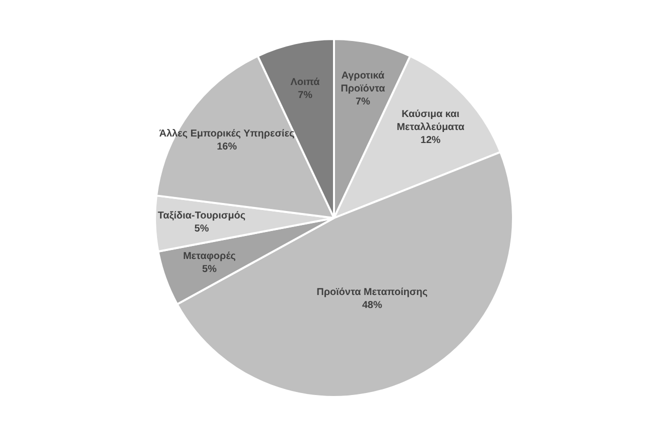  I want to click on slice-label: Προϊόντα Μεταποίησης, so click(372, 292).